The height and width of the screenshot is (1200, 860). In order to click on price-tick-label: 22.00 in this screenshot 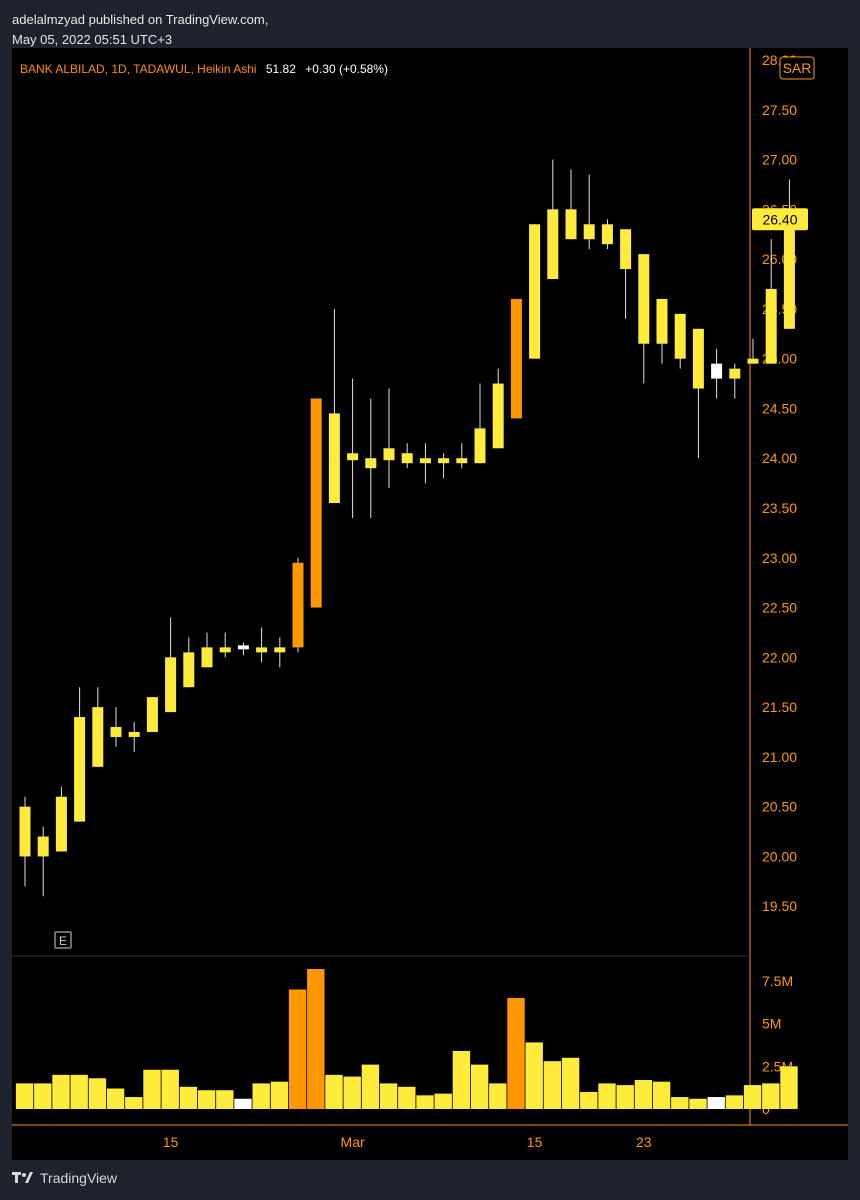, I will do `click(779, 657)`.